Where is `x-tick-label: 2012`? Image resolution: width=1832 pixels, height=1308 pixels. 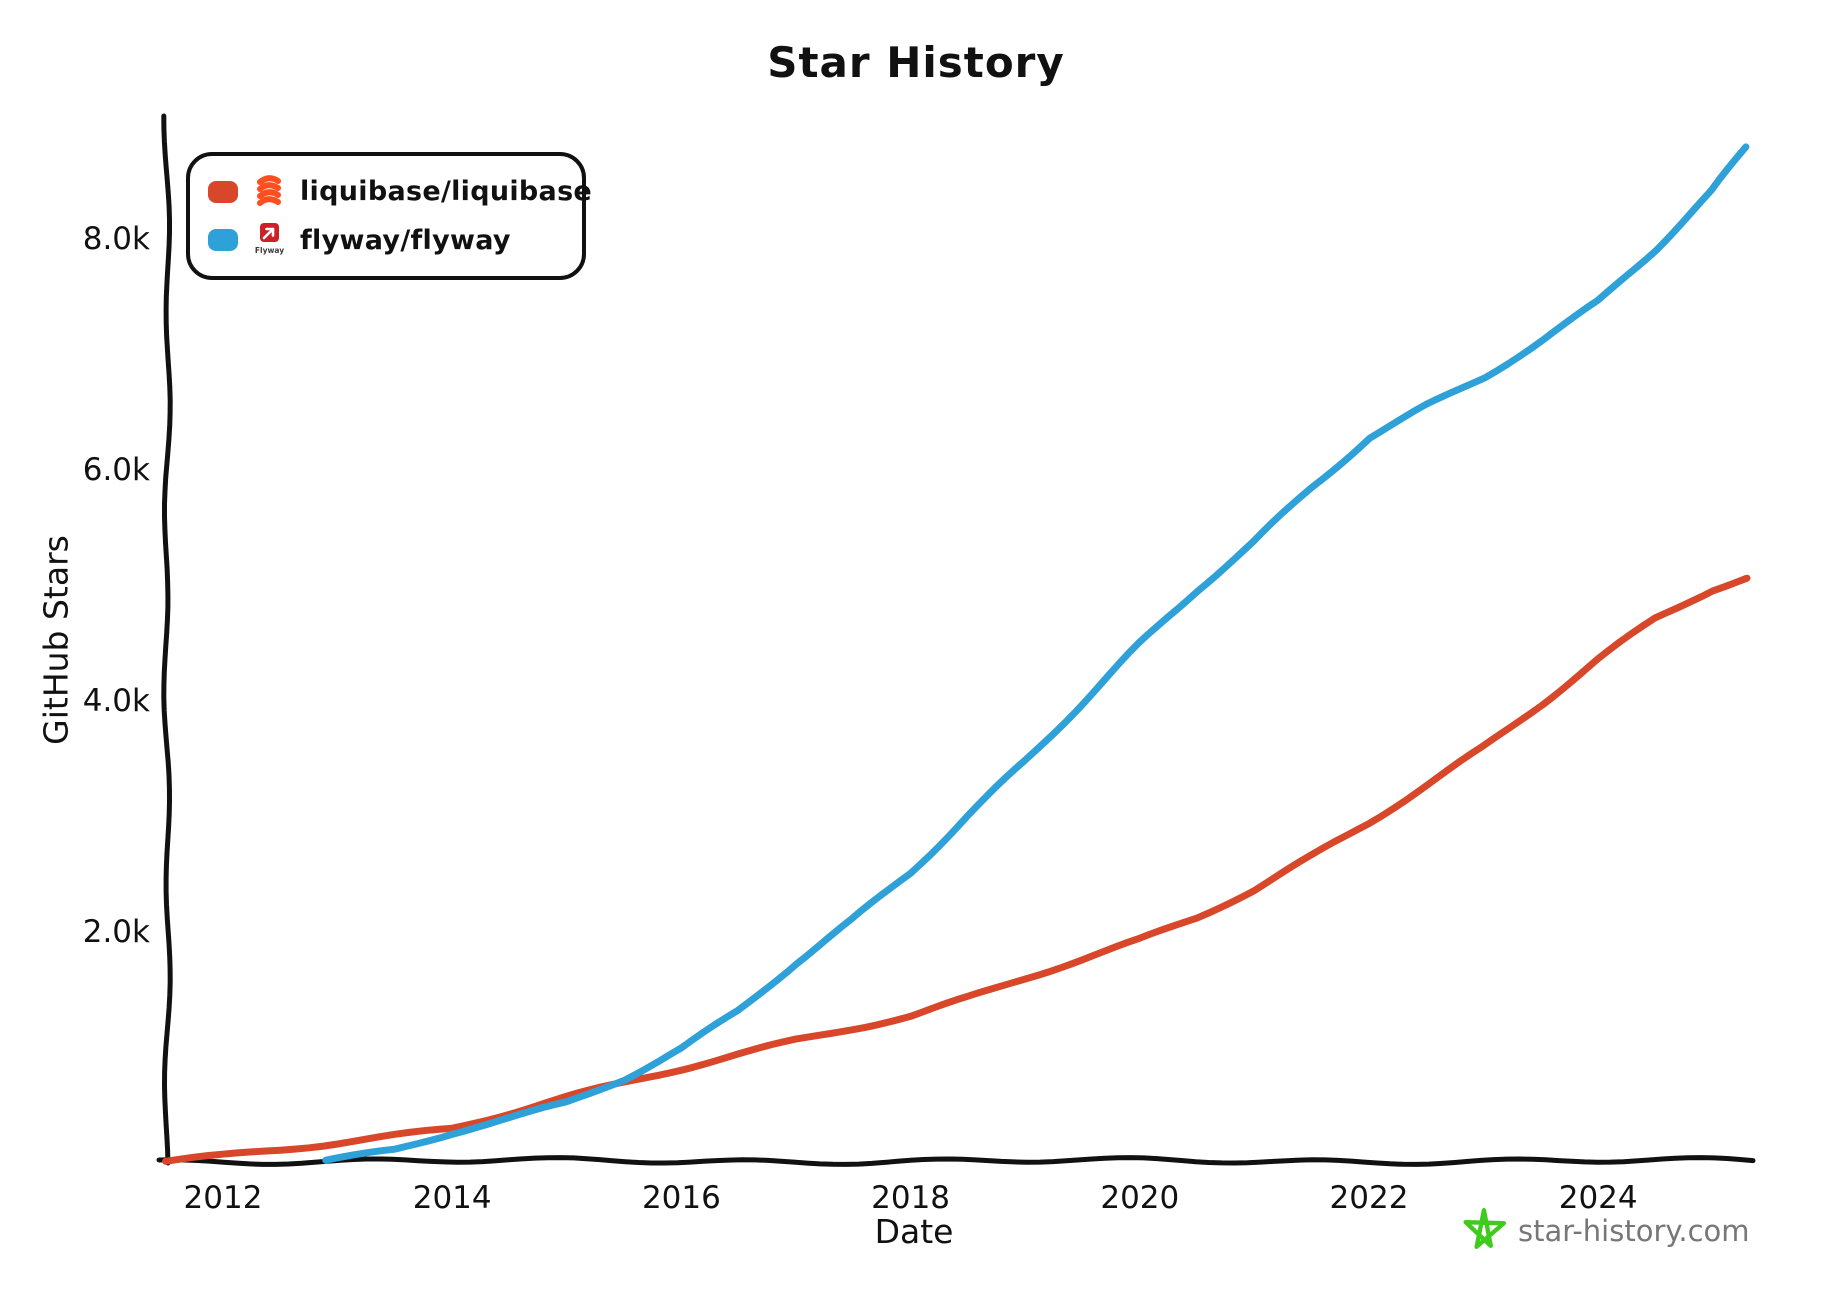
x-tick-label: 2012 is located at coordinates (223, 1198).